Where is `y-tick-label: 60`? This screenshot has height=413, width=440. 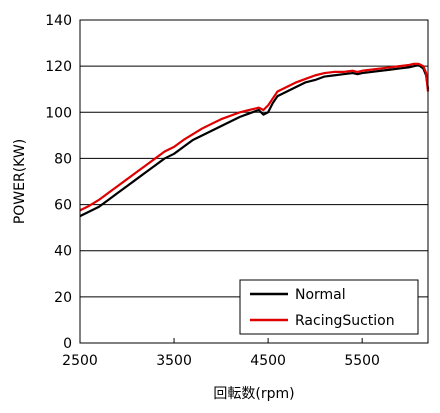 y-tick-label: 60 is located at coordinates (63, 206).